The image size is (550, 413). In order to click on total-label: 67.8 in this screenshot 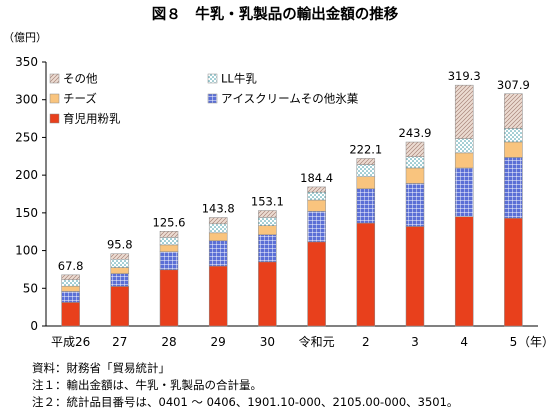, I will do `click(71, 266)`.